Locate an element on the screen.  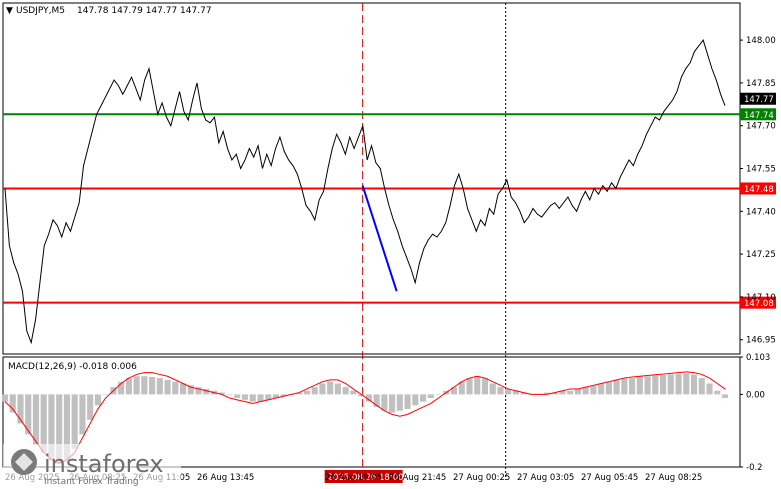
level-label-0: 147.74 is located at coordinates (759, 116).